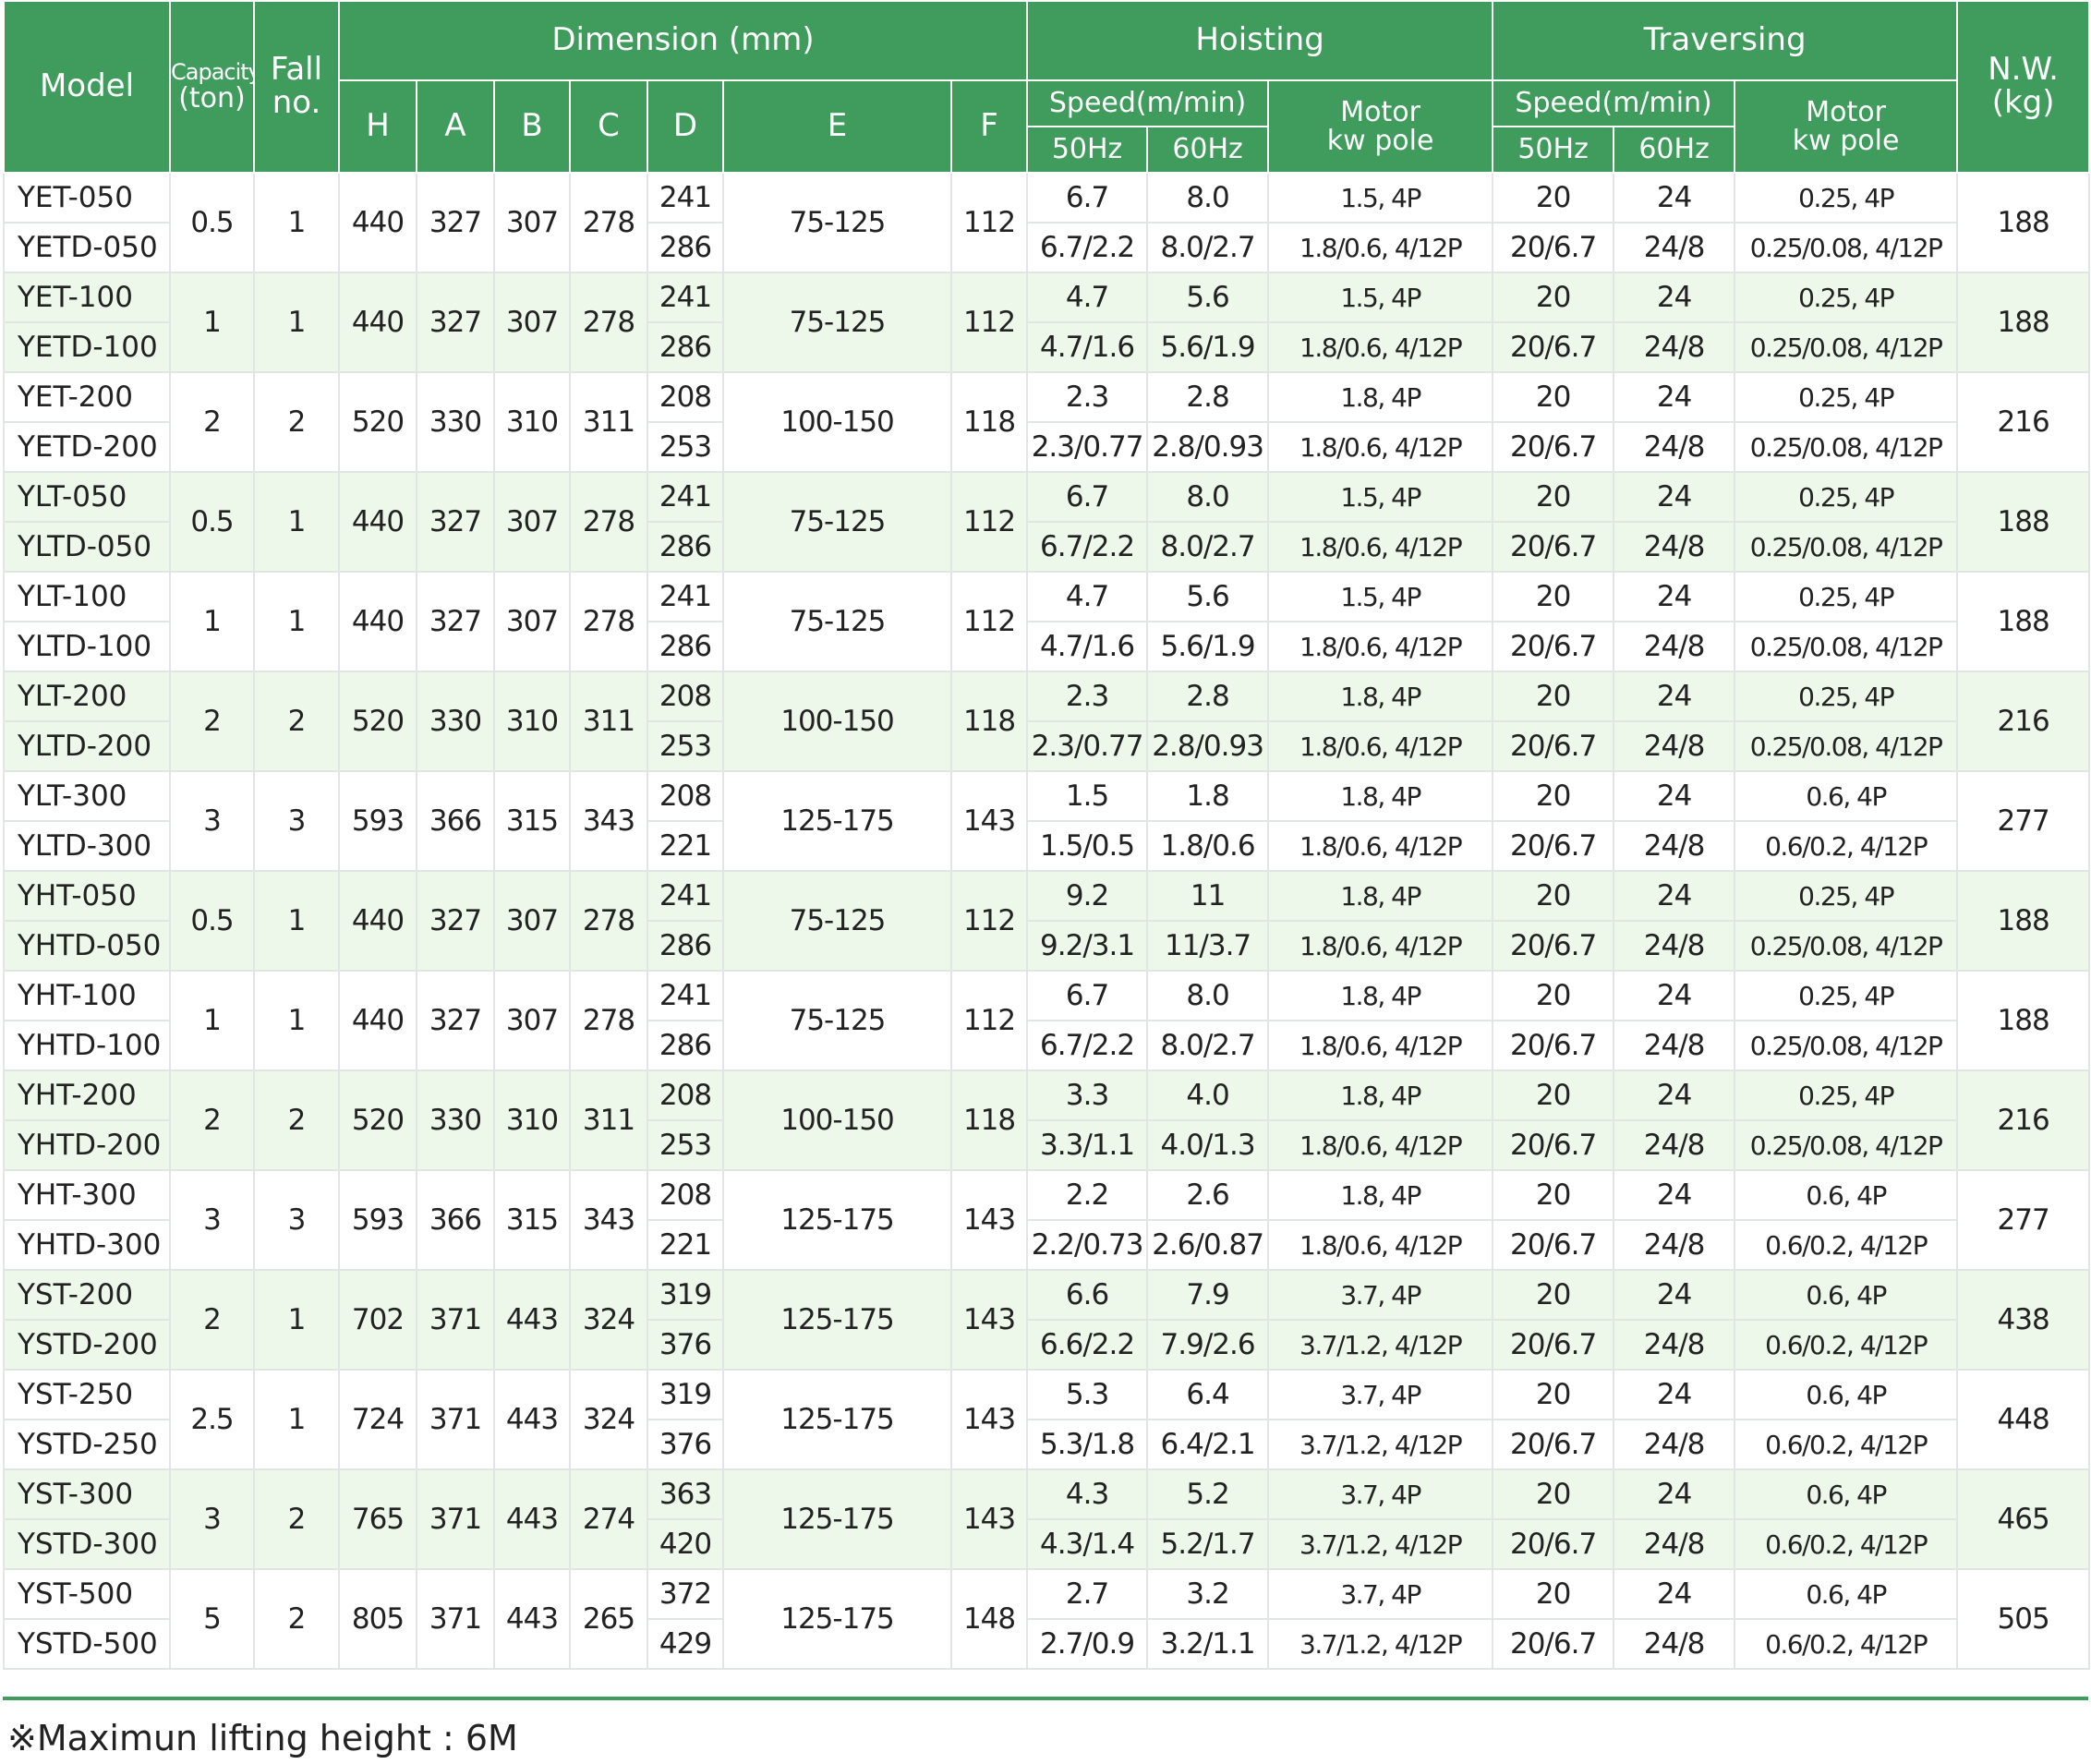  What do you see at coordinates (87, 1045) in the screenshot?
I see `table-cell: YHTD-100` at bounding box center [87, 1045].